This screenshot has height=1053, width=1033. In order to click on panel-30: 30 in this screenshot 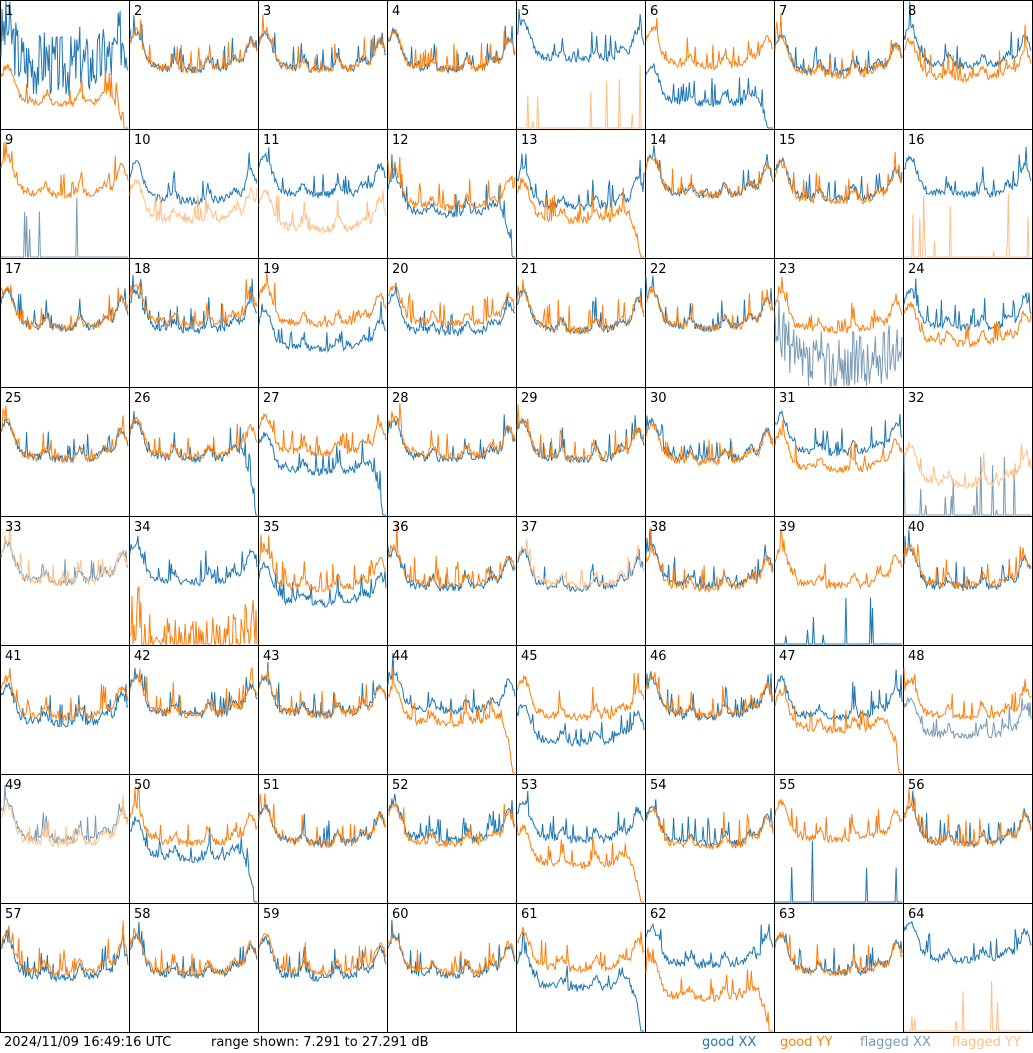, I will do `click(710, 452)`.